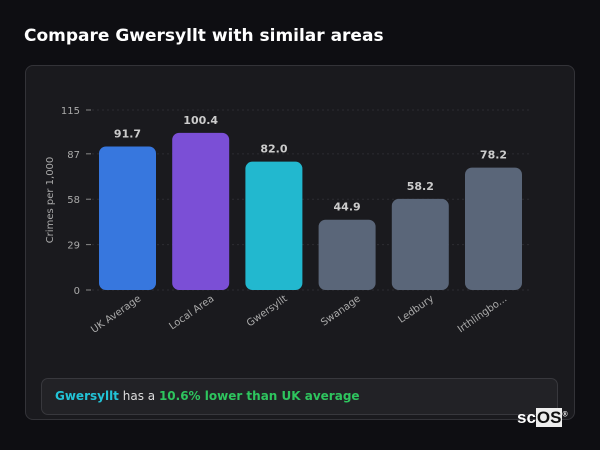 This screenshot has height=450, width=600. What do you see at coordinates (191, 312) in the screenshot?
I see `x-tick-label: Local Area` at bounding box center [191, 312].